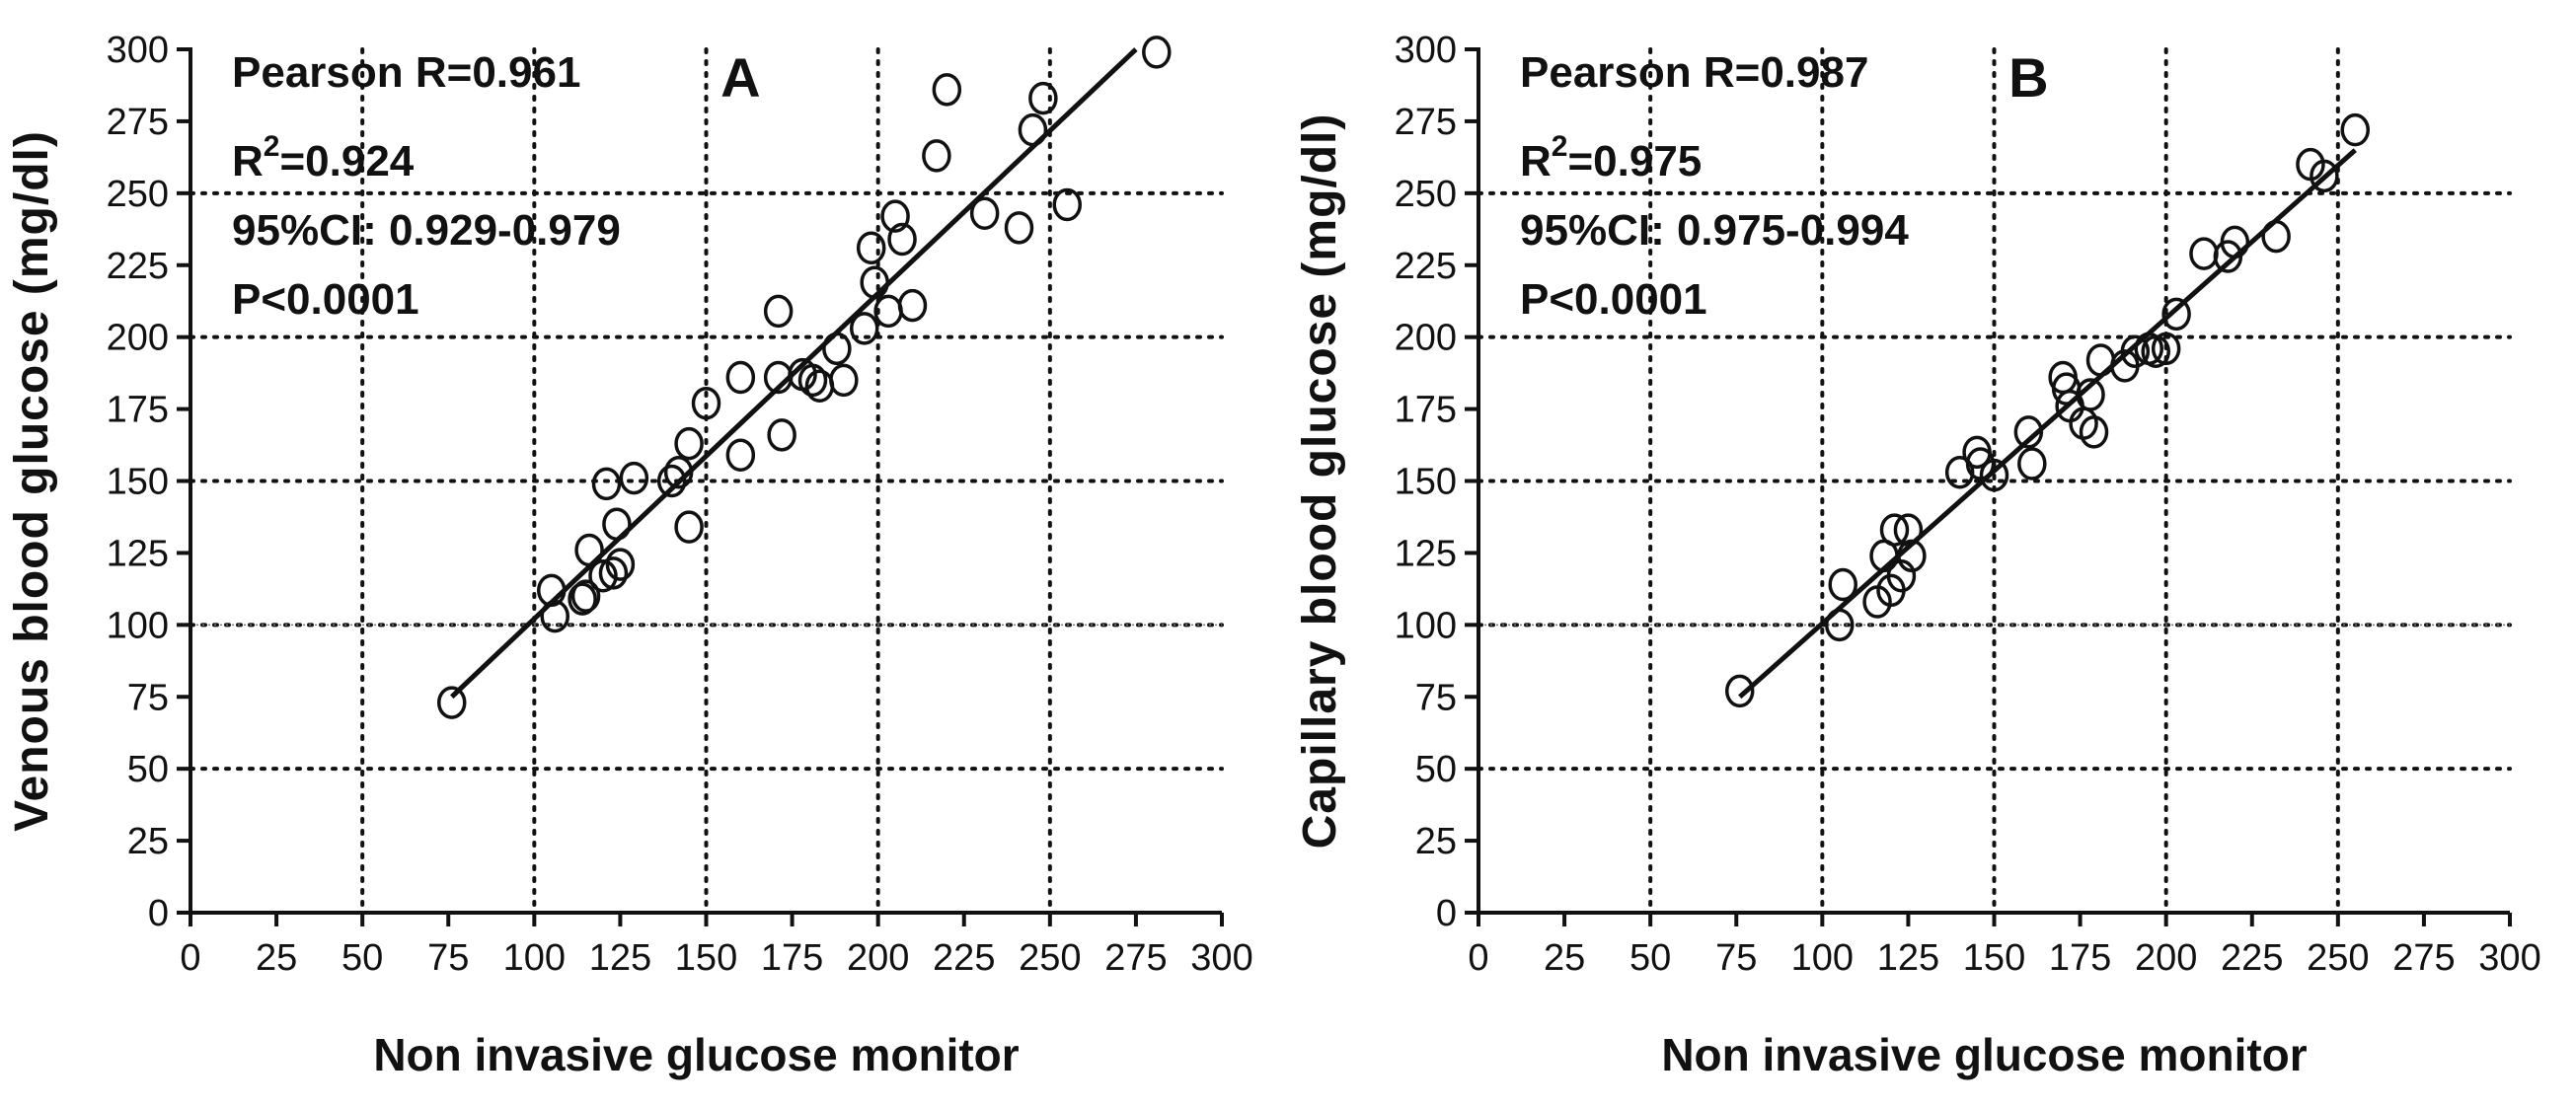 This screenshot has height=1109, width=2576. What do you see at coordinates (324, 157) in the screenshot?
I see `stat-r-squared: R2=0.924` at bounding box center [324, 157].